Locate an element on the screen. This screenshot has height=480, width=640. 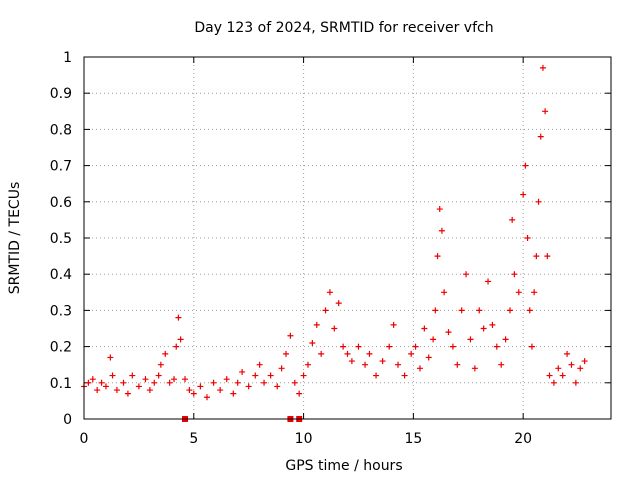
y-tick-label: 0.6 is located at coordinates (61, 203).